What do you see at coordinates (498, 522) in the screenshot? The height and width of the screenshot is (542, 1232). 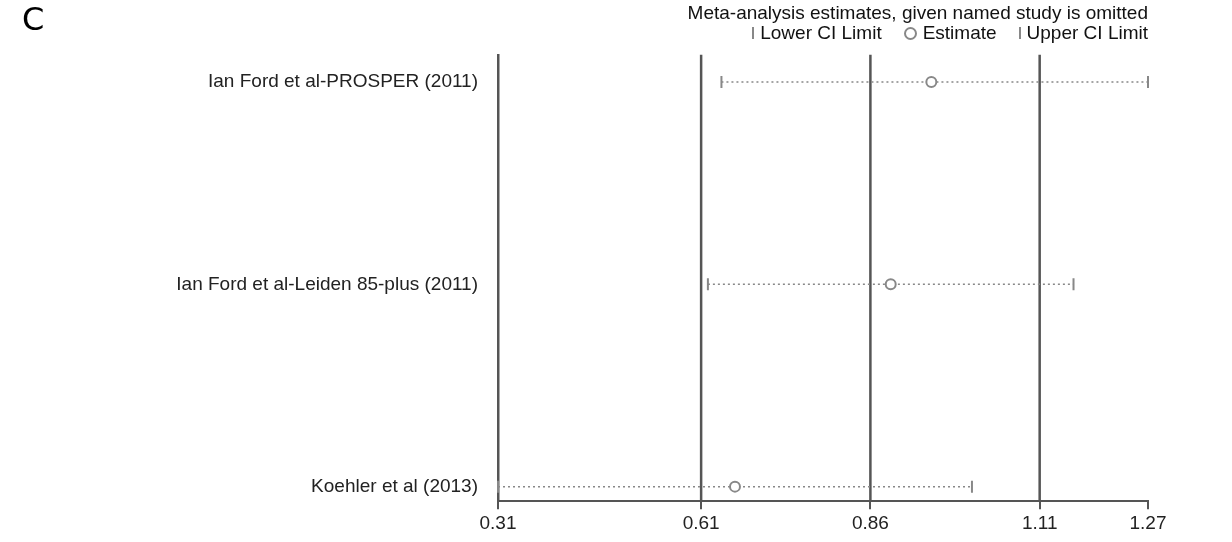 I see `x-tick-label: 0.31` at bounding box center [498, 522].